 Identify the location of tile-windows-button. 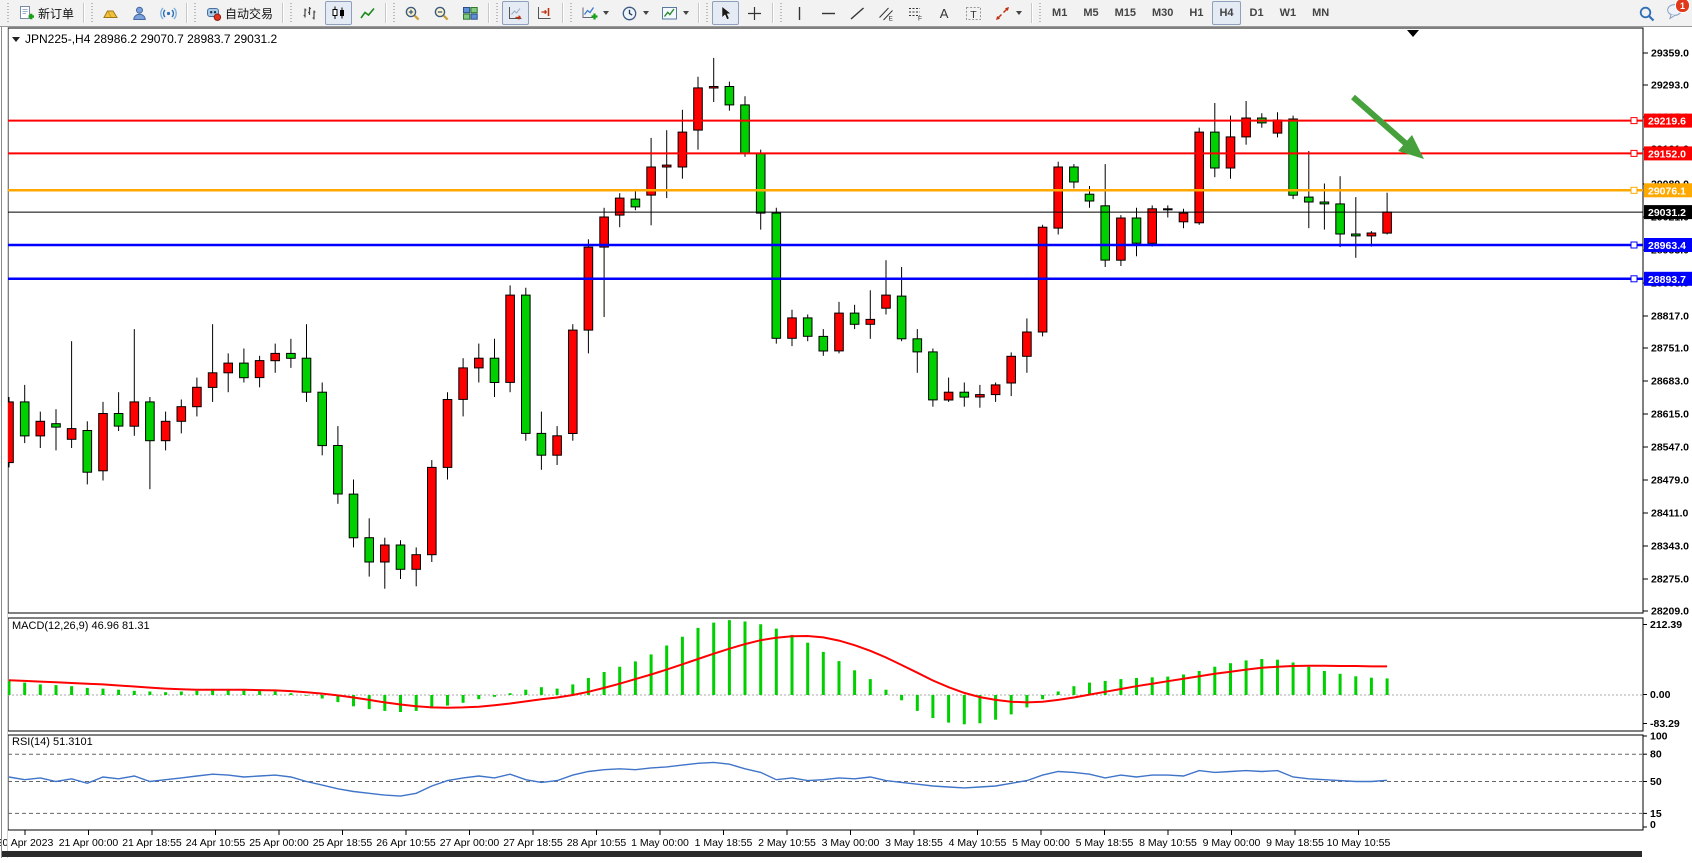
(470, 13).